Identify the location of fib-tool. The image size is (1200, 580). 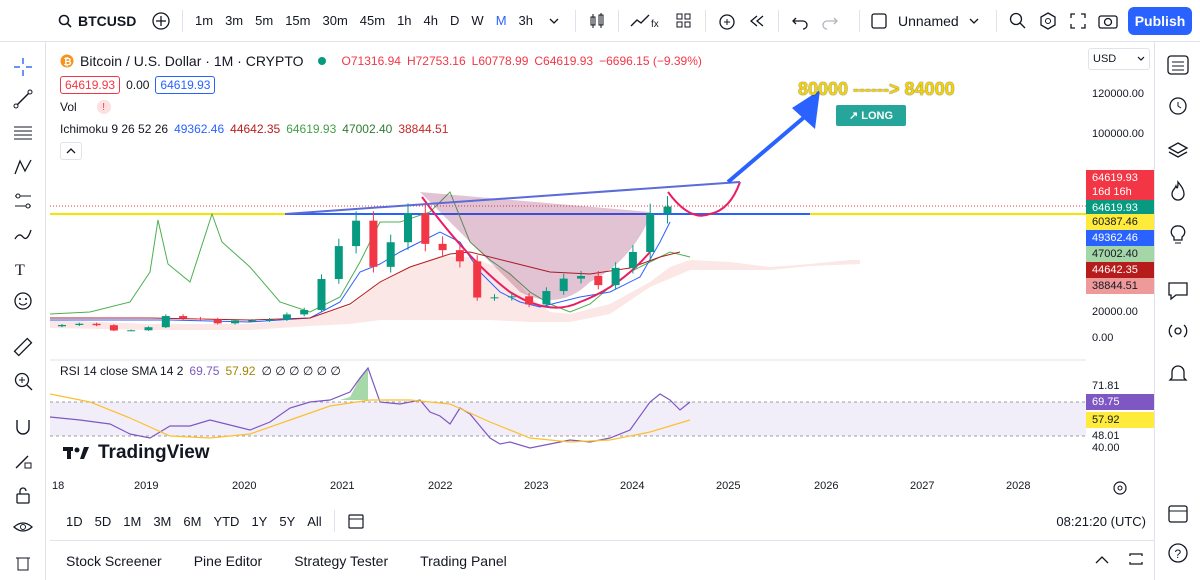
(23, 133).